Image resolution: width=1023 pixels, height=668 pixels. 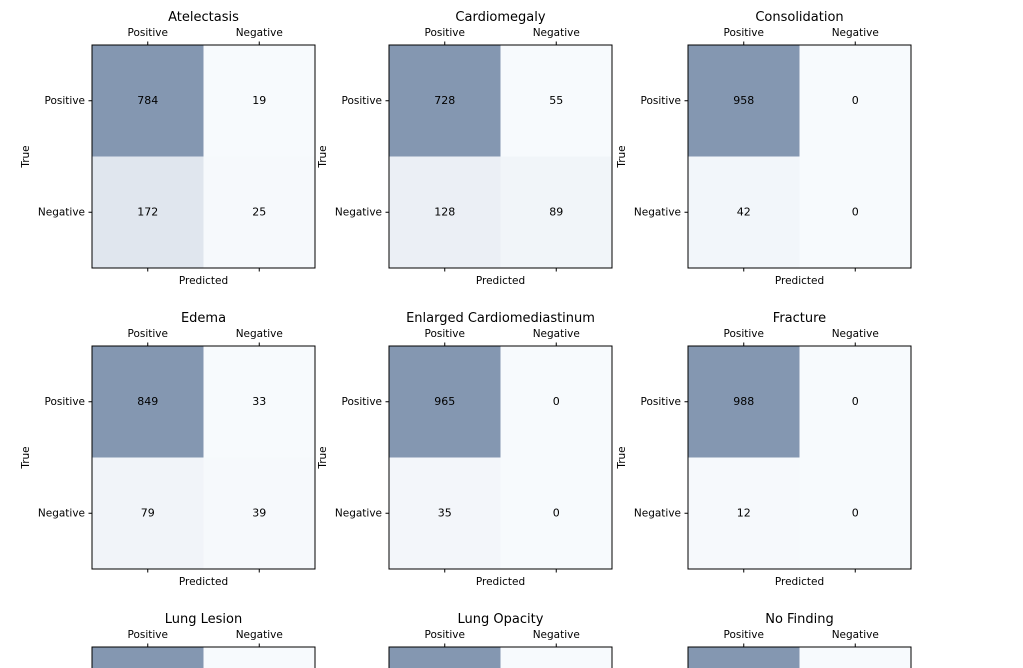 I want to click on cell-value-label: 988, so click(x=743, y=401).